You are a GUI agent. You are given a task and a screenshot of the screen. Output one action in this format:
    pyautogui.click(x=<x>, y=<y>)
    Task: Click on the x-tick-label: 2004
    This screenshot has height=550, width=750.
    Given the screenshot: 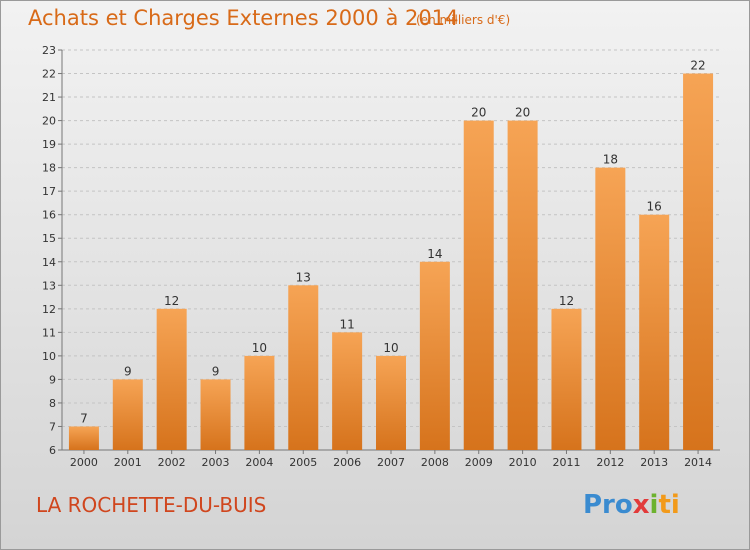 What is the action you would take?
    pyautogui.click(x=259, y=462)
    